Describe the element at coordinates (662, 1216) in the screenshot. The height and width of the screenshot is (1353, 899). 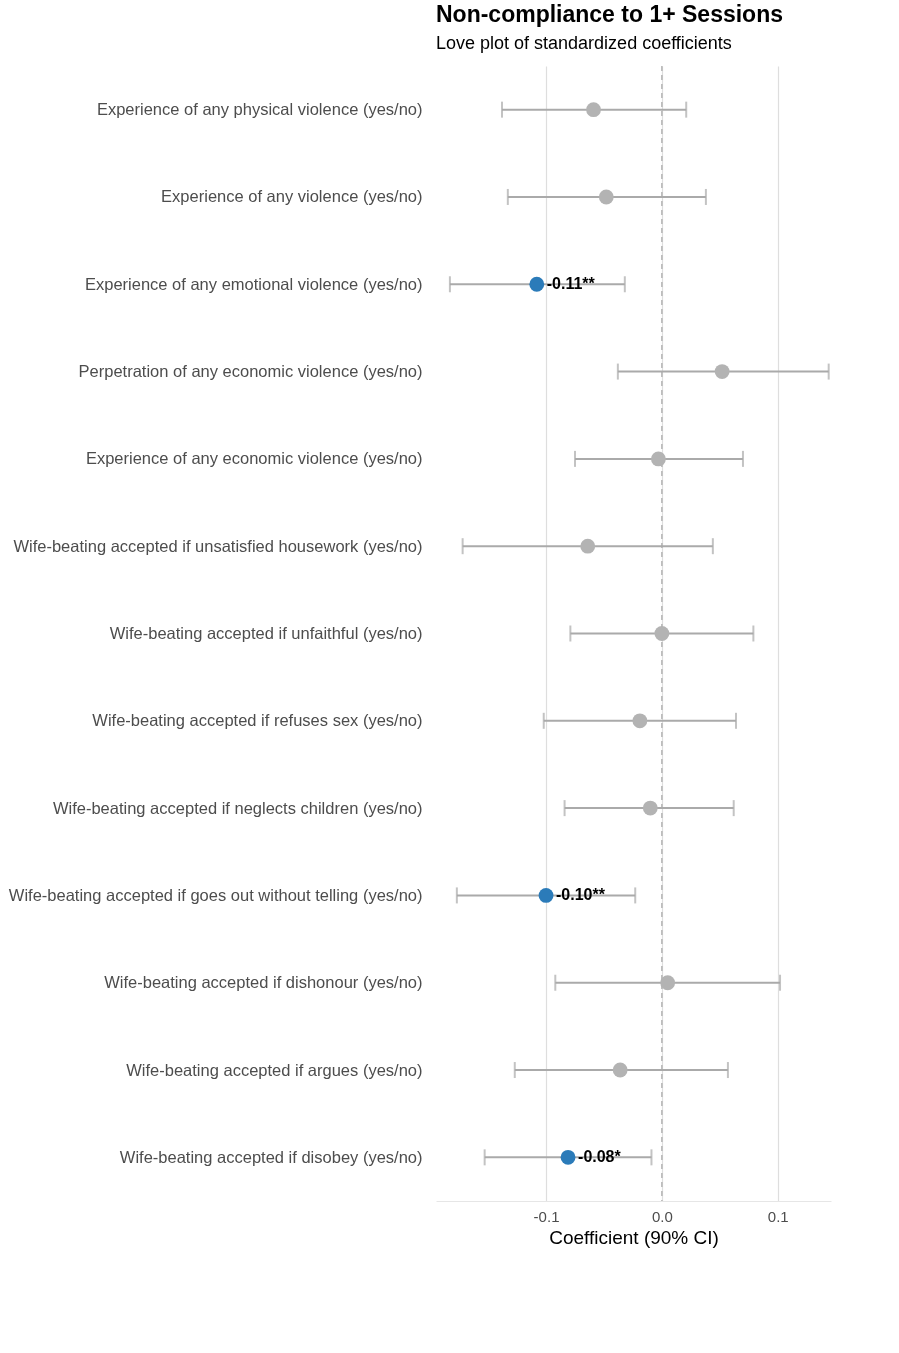
I see `x-tick-label: 0.0` at that location.